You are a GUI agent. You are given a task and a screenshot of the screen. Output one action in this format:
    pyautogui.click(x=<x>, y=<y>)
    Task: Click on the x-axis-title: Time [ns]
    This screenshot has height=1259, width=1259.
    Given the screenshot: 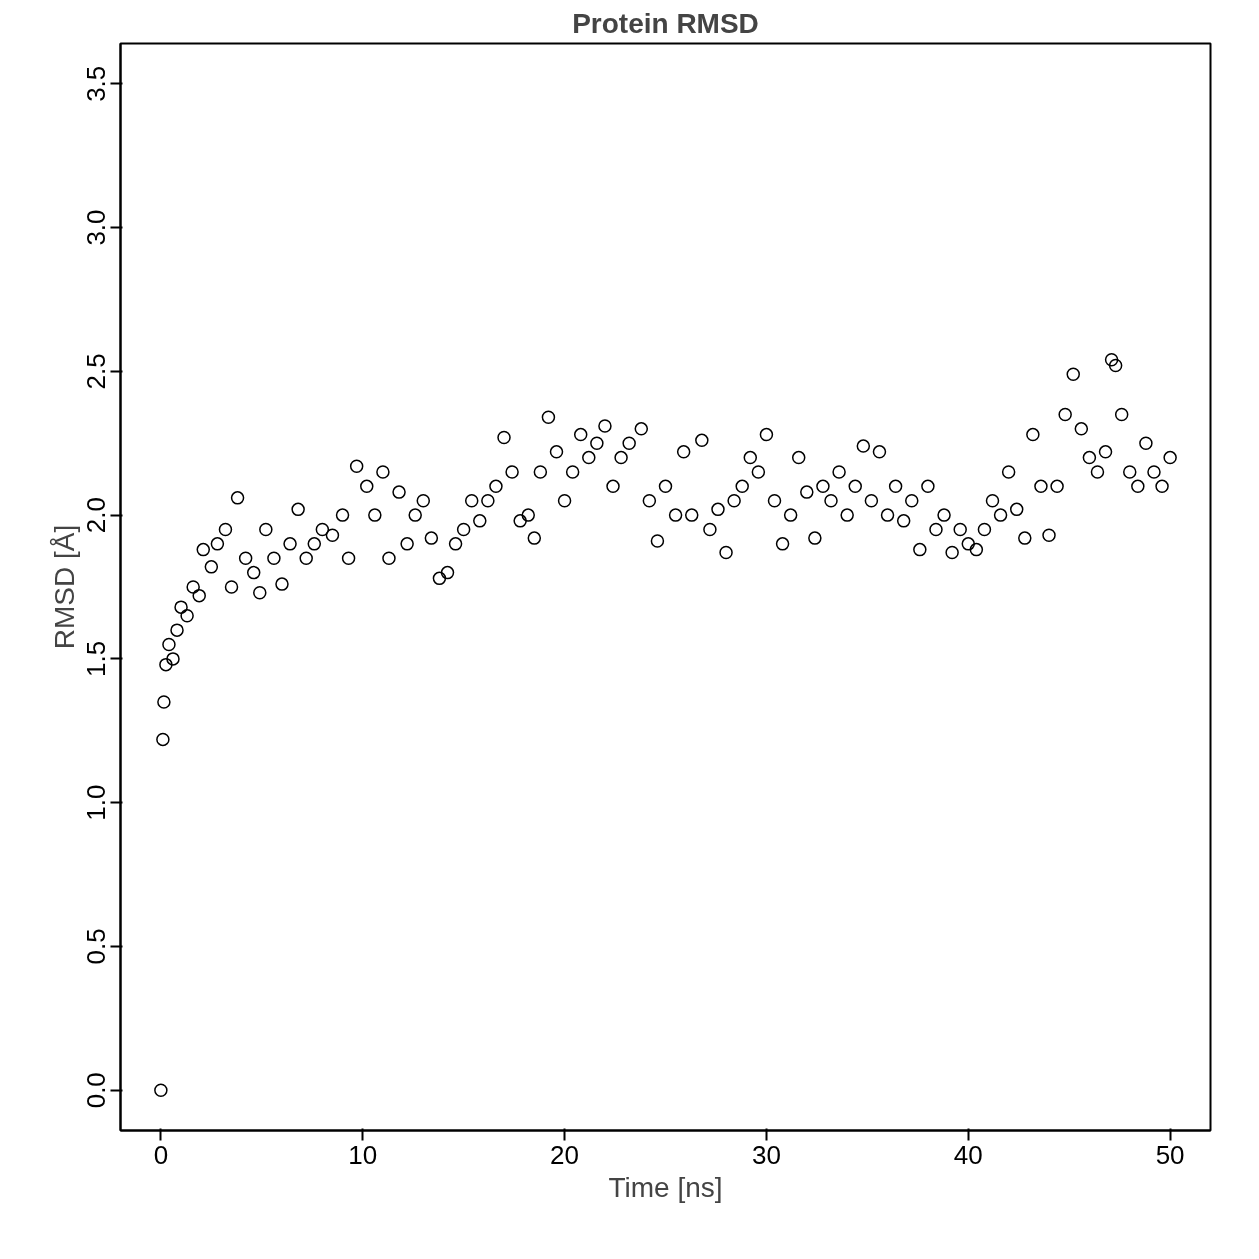 What is the action you would take?
    pyautogui.click(x=665, y=1187)
    